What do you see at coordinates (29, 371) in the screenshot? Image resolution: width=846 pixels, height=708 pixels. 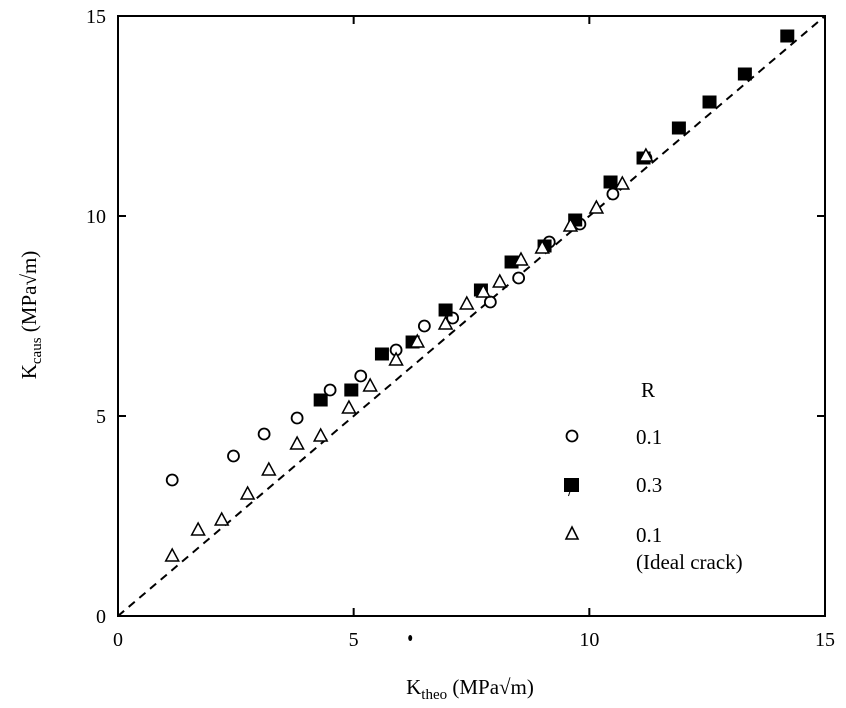 I see `y-axis-label-main: K` at bounding box center [29, 371].